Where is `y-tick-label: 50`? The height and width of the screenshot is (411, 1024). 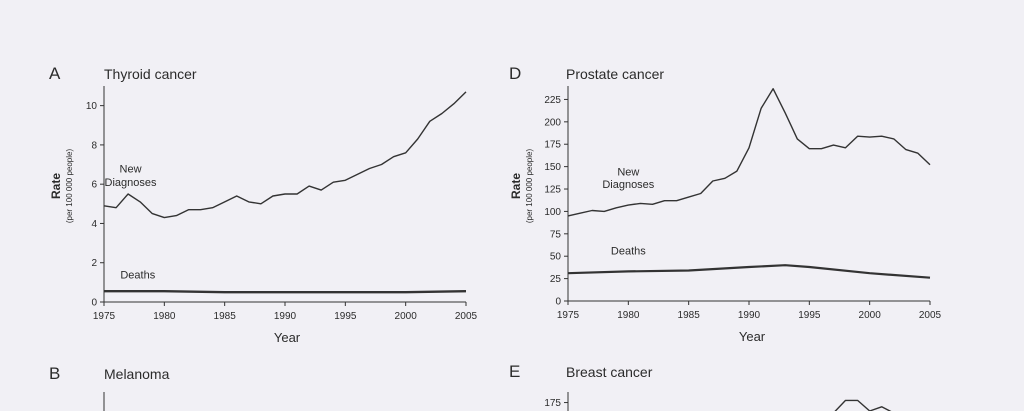 y-tick-label: 50 is located at coordinates (556, 257).